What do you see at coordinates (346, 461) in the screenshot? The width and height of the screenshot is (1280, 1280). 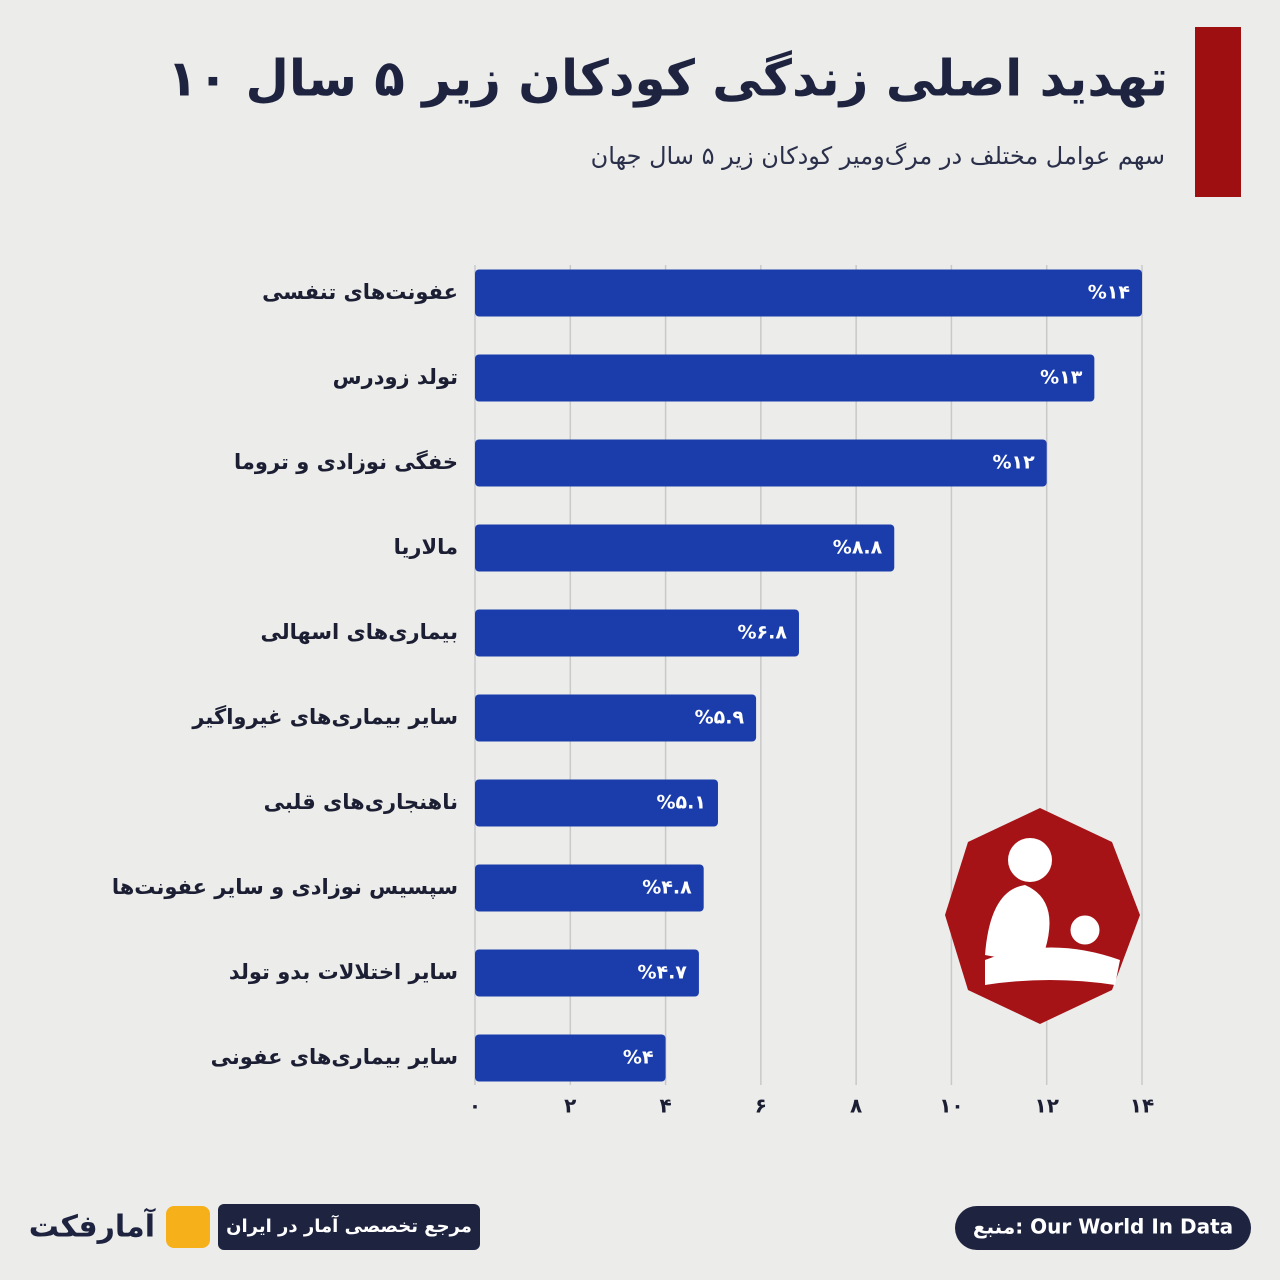 I see `category-label: خفگی نوزادی و تروما` at bounding box center [346, 461].